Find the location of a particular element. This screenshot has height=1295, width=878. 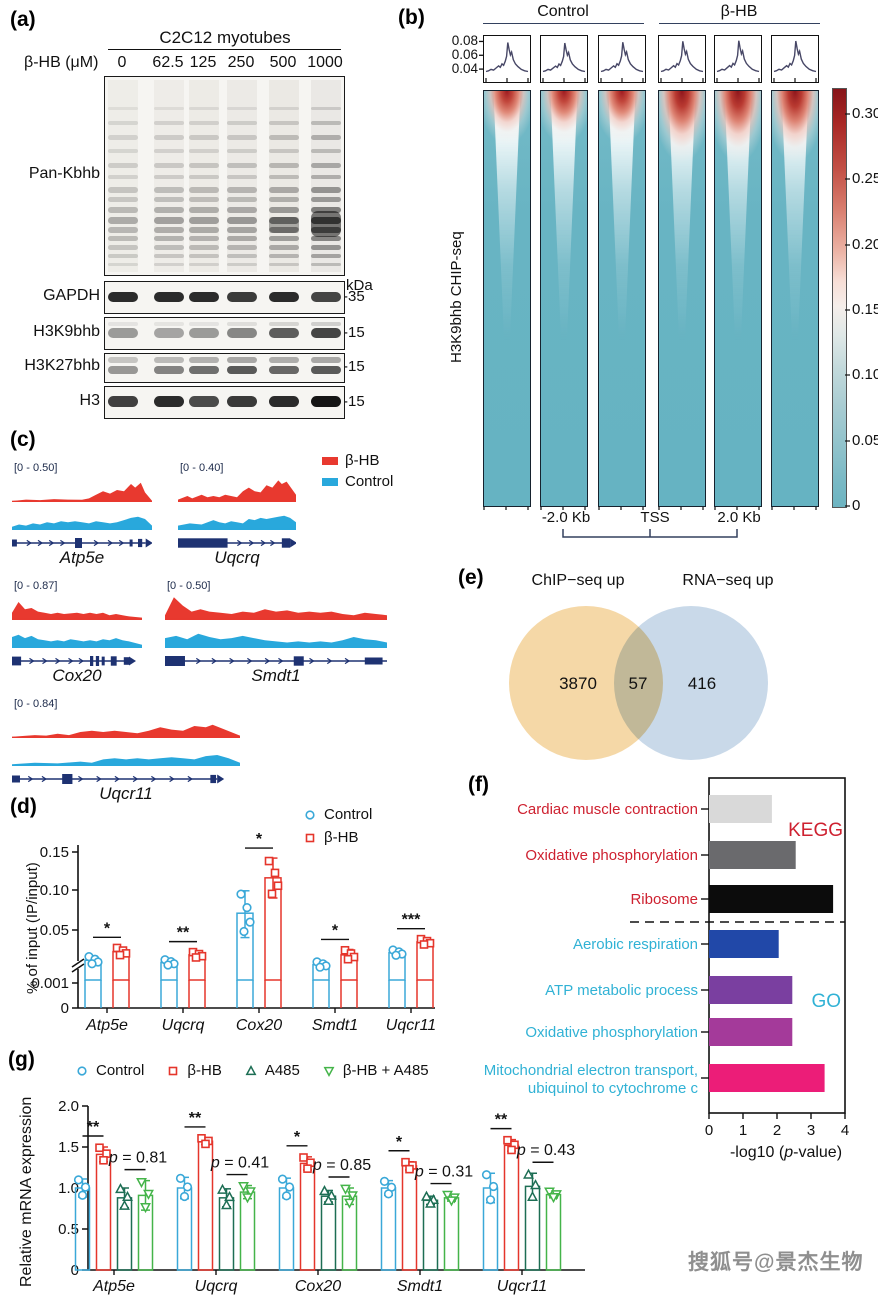

panel-a-label: (a) is located at coordinates (23, 19).